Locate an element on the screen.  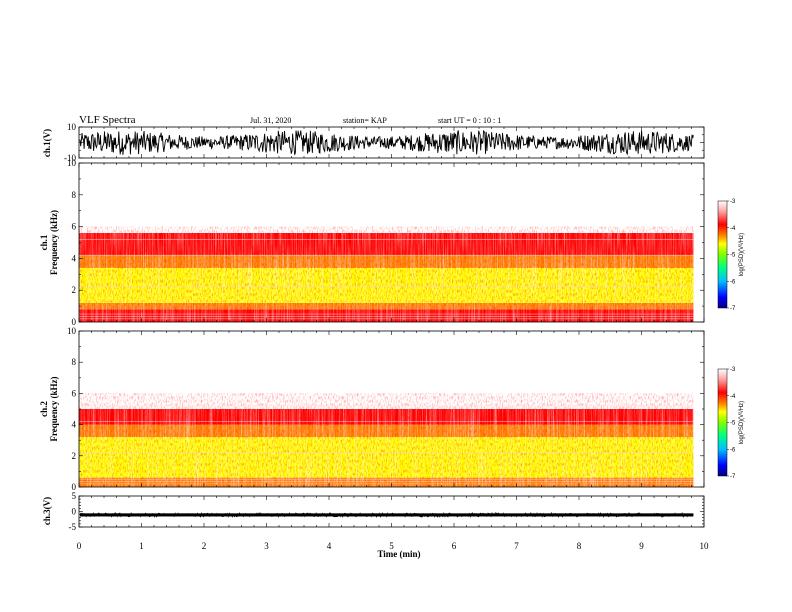
y-axis-label: ch.3(V) is located at coordinates (47, 511).